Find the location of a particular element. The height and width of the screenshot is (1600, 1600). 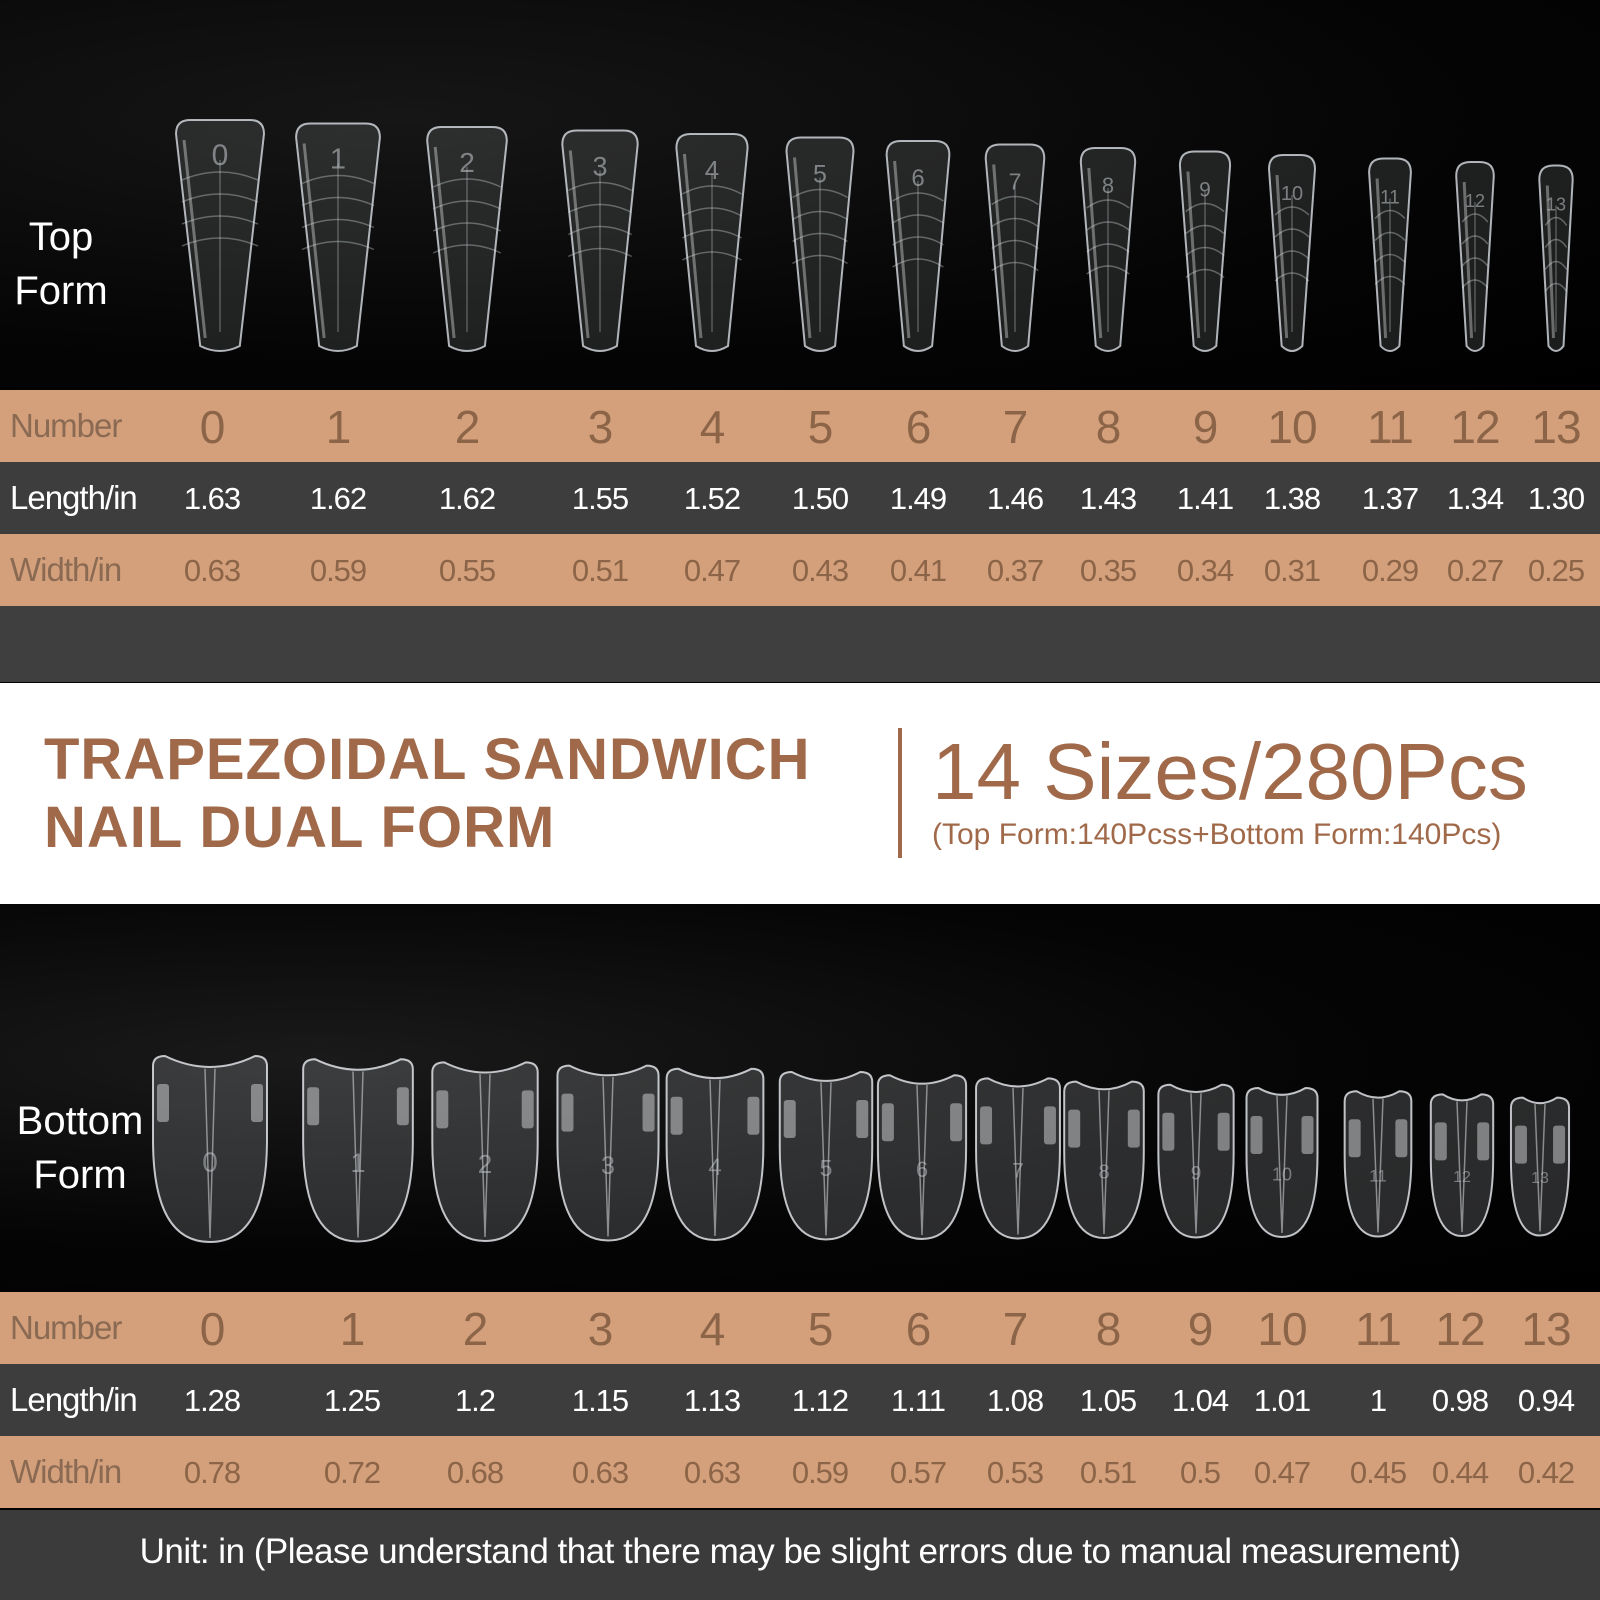

bottom-nail-number: 7 is located at coordinates (1018, 1171).